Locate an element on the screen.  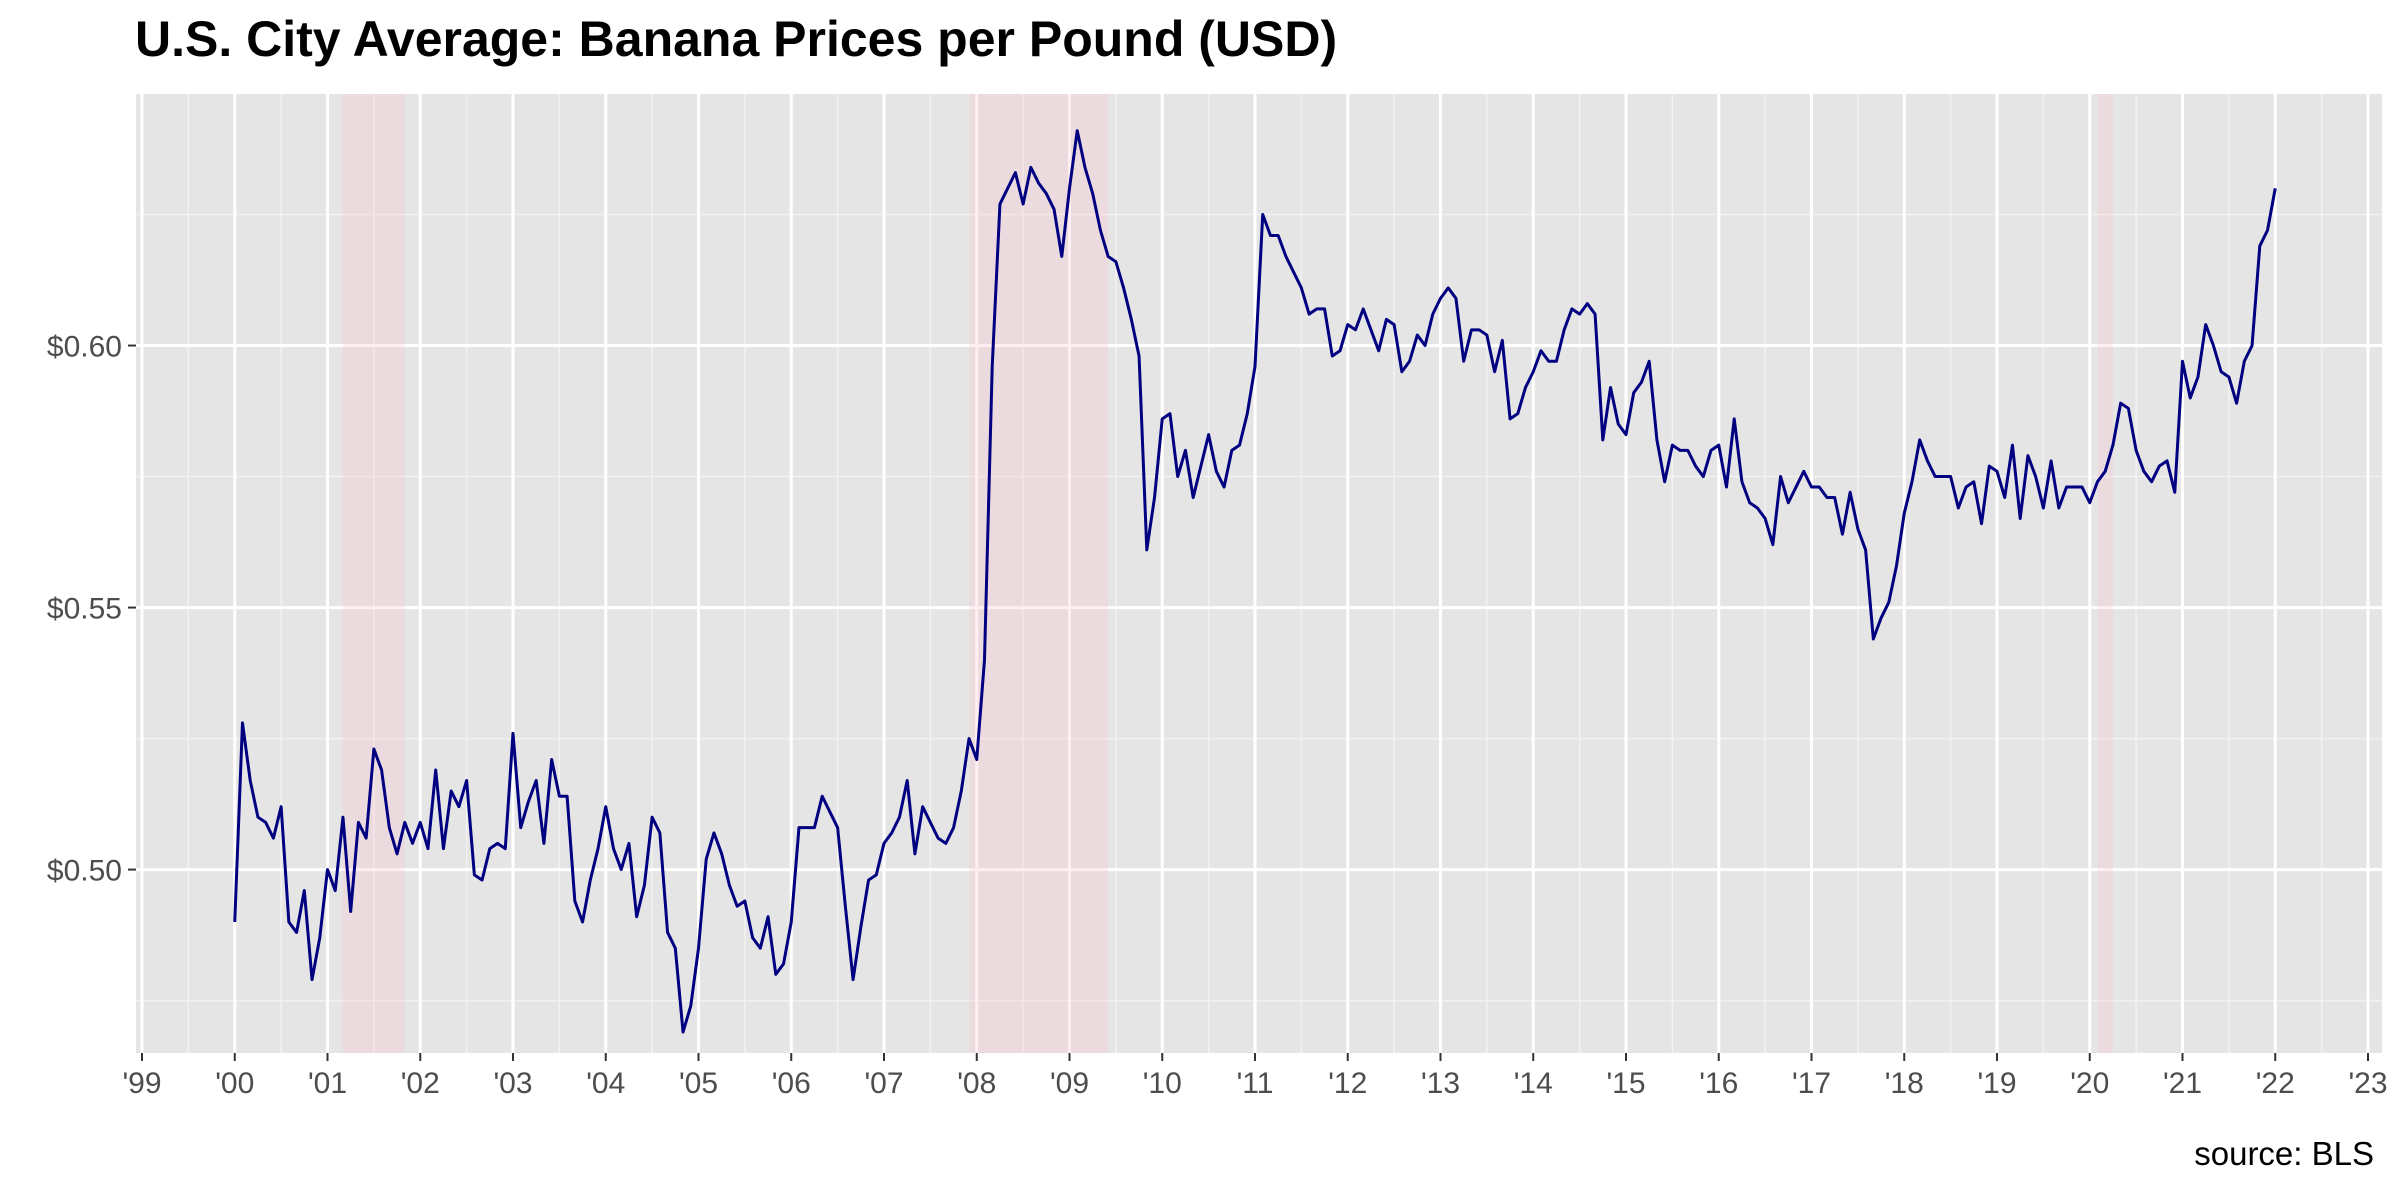
source-caption: source: BLS is located at coordinates (2284, 1153).